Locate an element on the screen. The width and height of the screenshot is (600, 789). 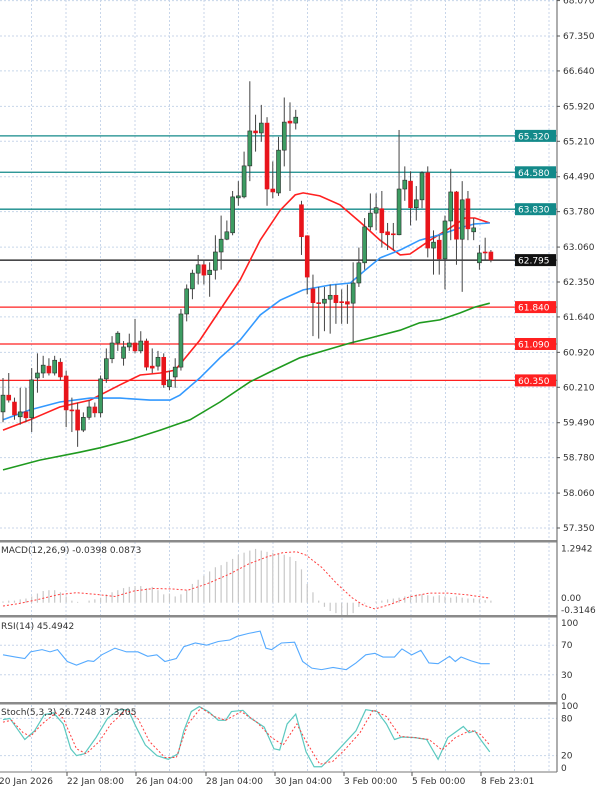
time-tick-label: 3 Feb 00:00 is located at coordinates (371, 782).